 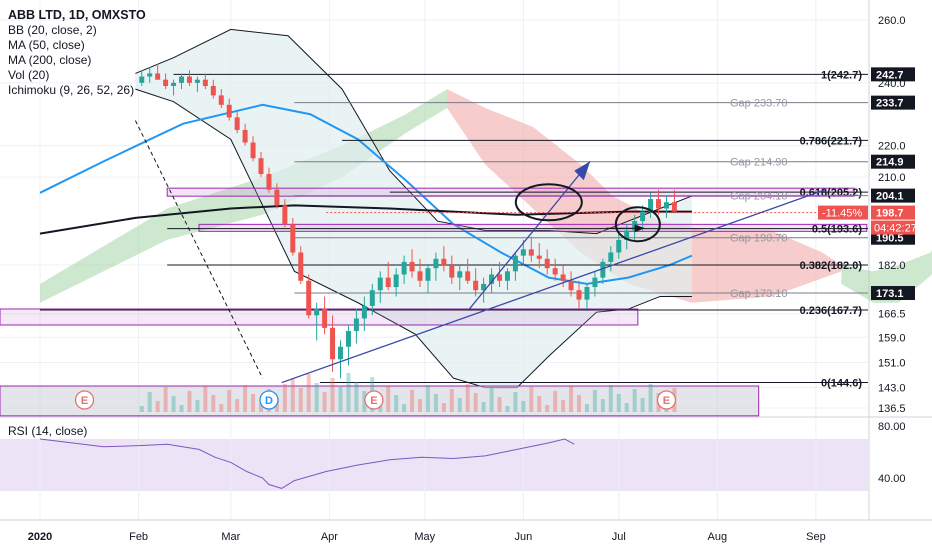 What do you see at coordinates (893, 293) in the screenshot?
I see `price-box-gap-bg` at bounding box center [893, 293].